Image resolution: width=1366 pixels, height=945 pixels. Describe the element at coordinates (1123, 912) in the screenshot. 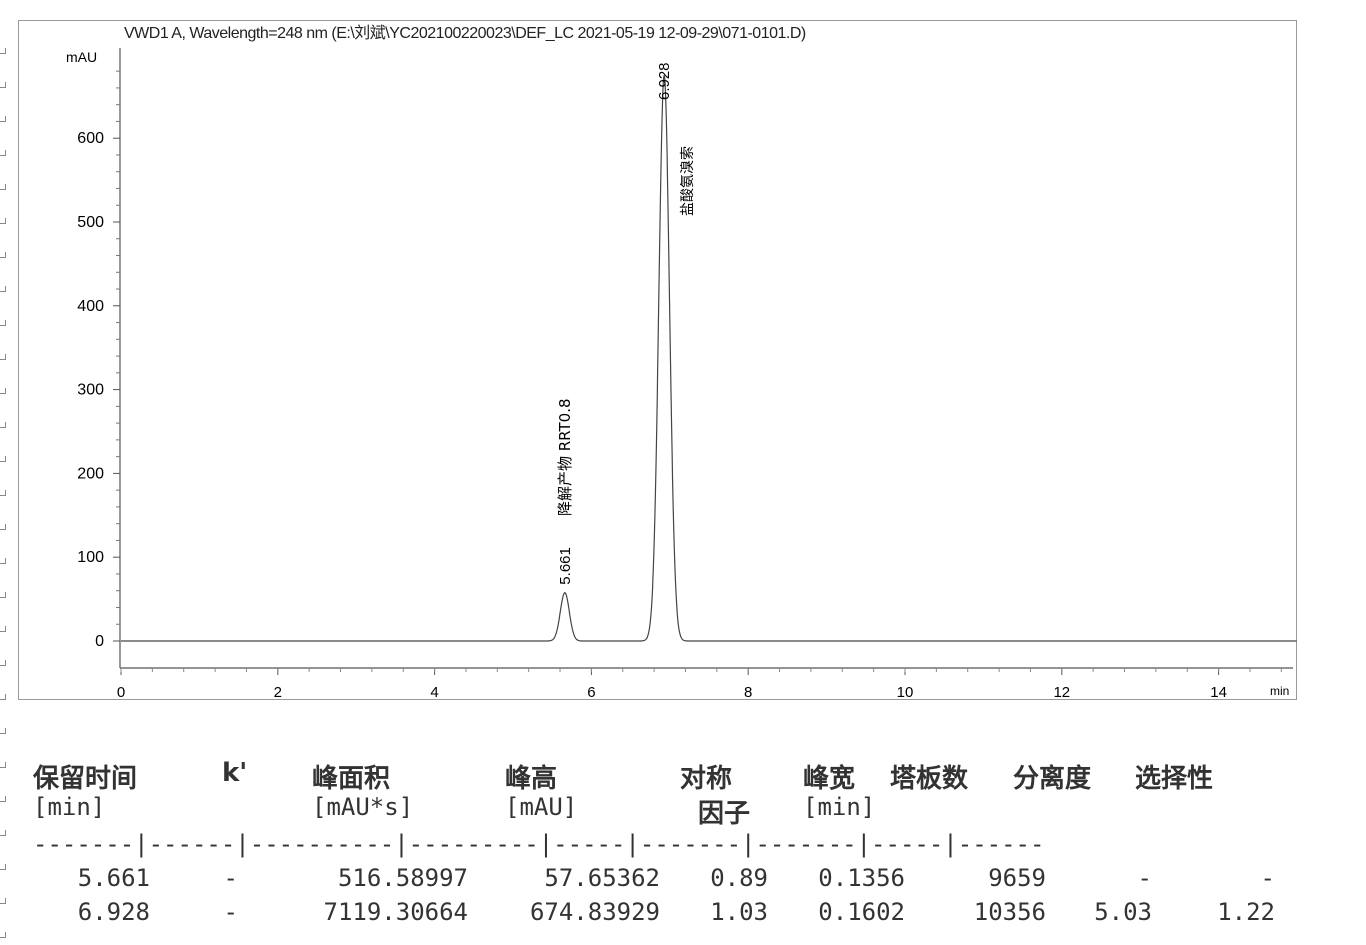

I see `table-cell: 5.03` at that location.